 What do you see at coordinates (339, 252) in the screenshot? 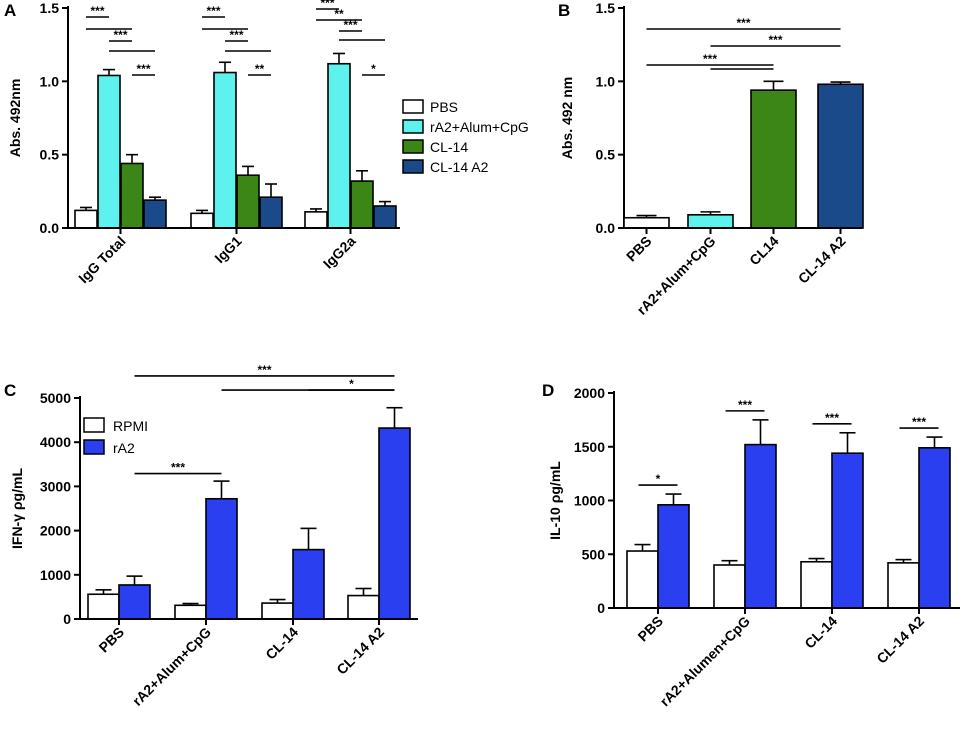
I see `x-tick-label: IgG2a` at bounding box center [339, 252].